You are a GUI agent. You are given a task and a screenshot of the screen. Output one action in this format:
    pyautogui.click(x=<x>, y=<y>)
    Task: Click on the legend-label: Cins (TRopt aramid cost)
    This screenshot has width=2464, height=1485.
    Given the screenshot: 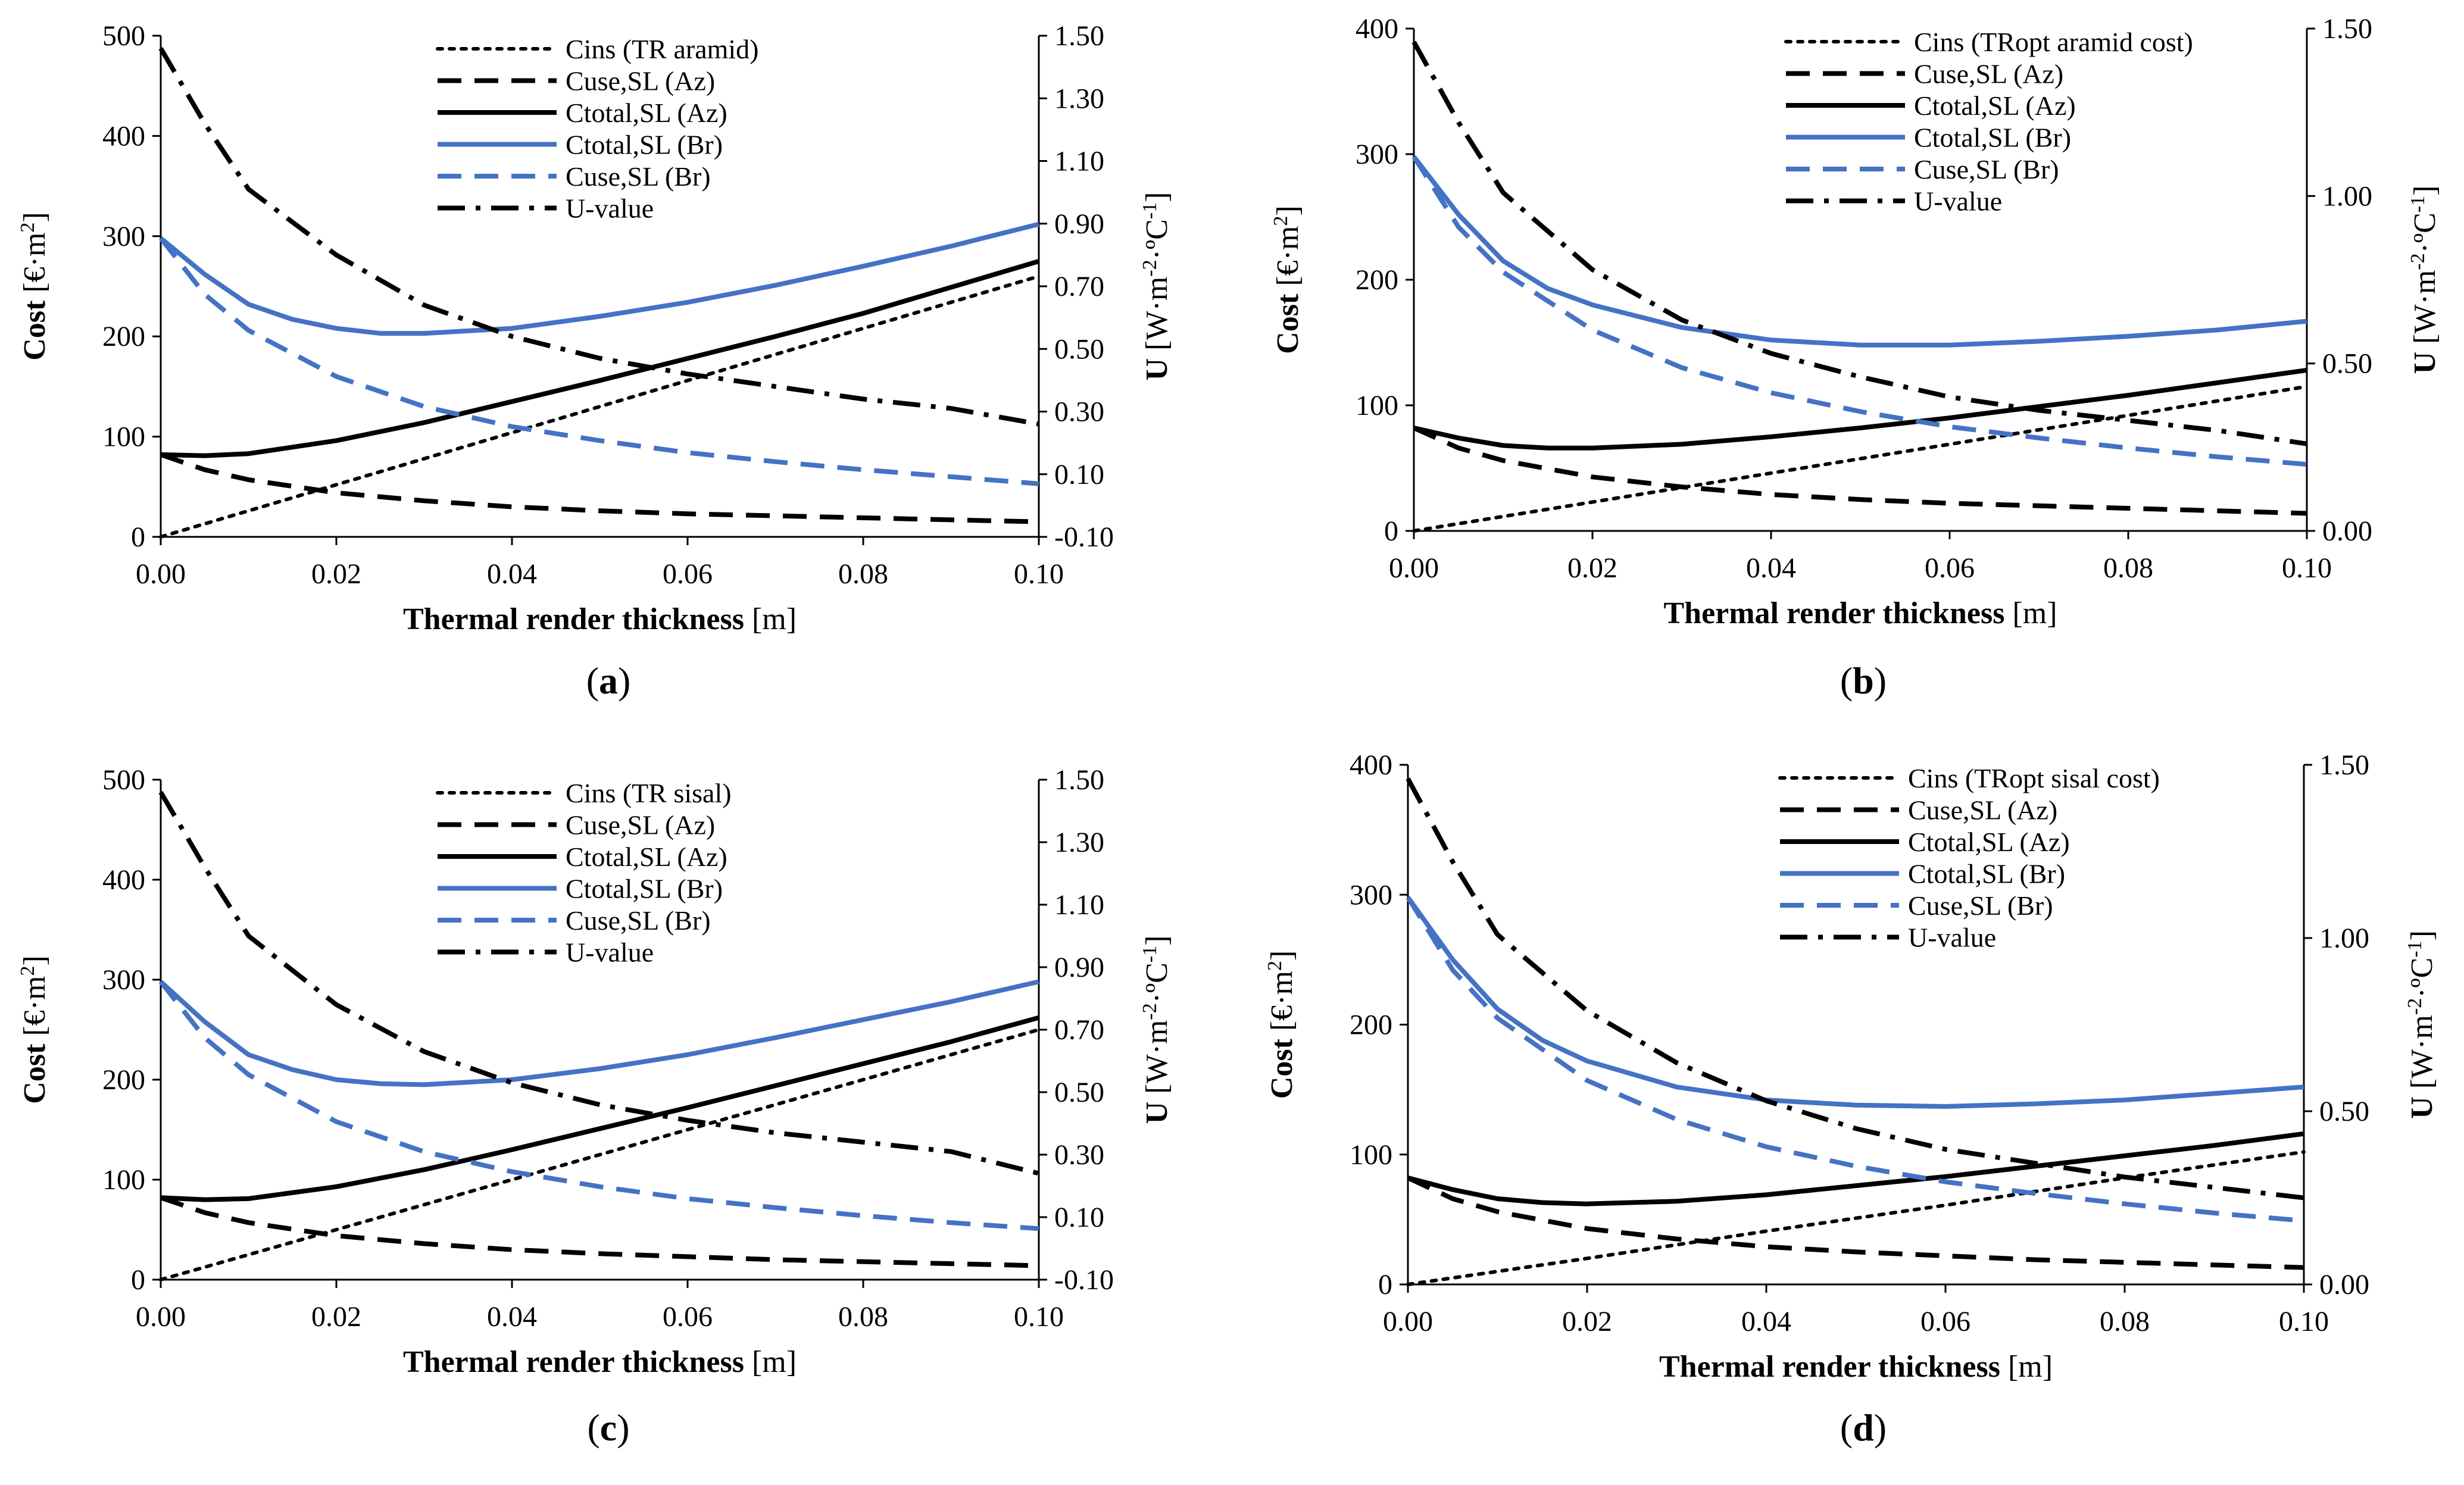 What is the action you would take?
    pyautogui.click(x=2053, y=42)
    